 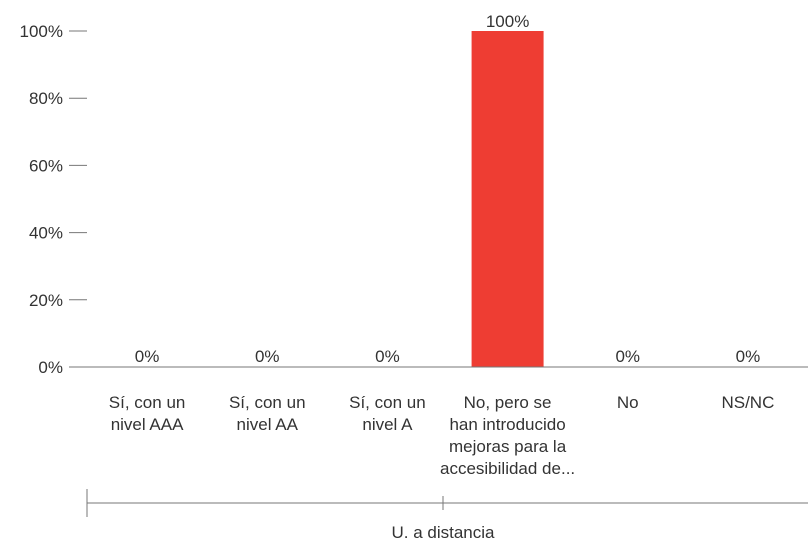 I want to click on y-tick-label: 100%, so click(x=41, y=31).